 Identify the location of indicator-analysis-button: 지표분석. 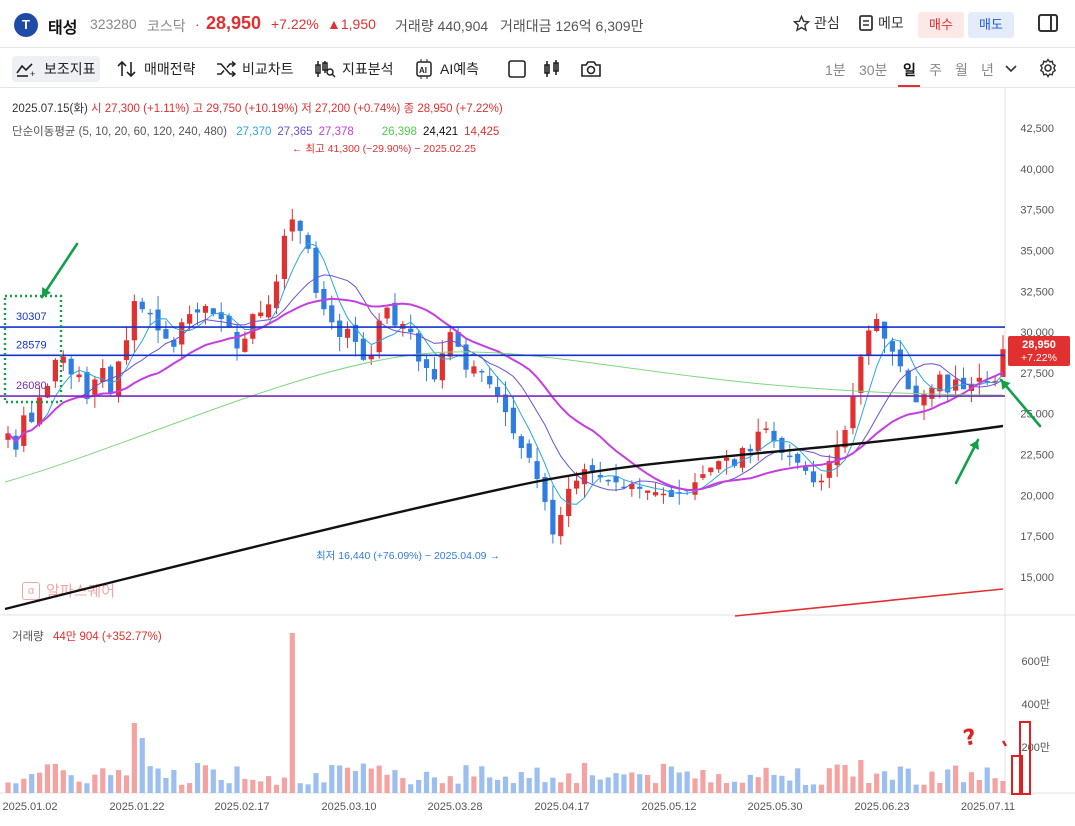
(354, 69).